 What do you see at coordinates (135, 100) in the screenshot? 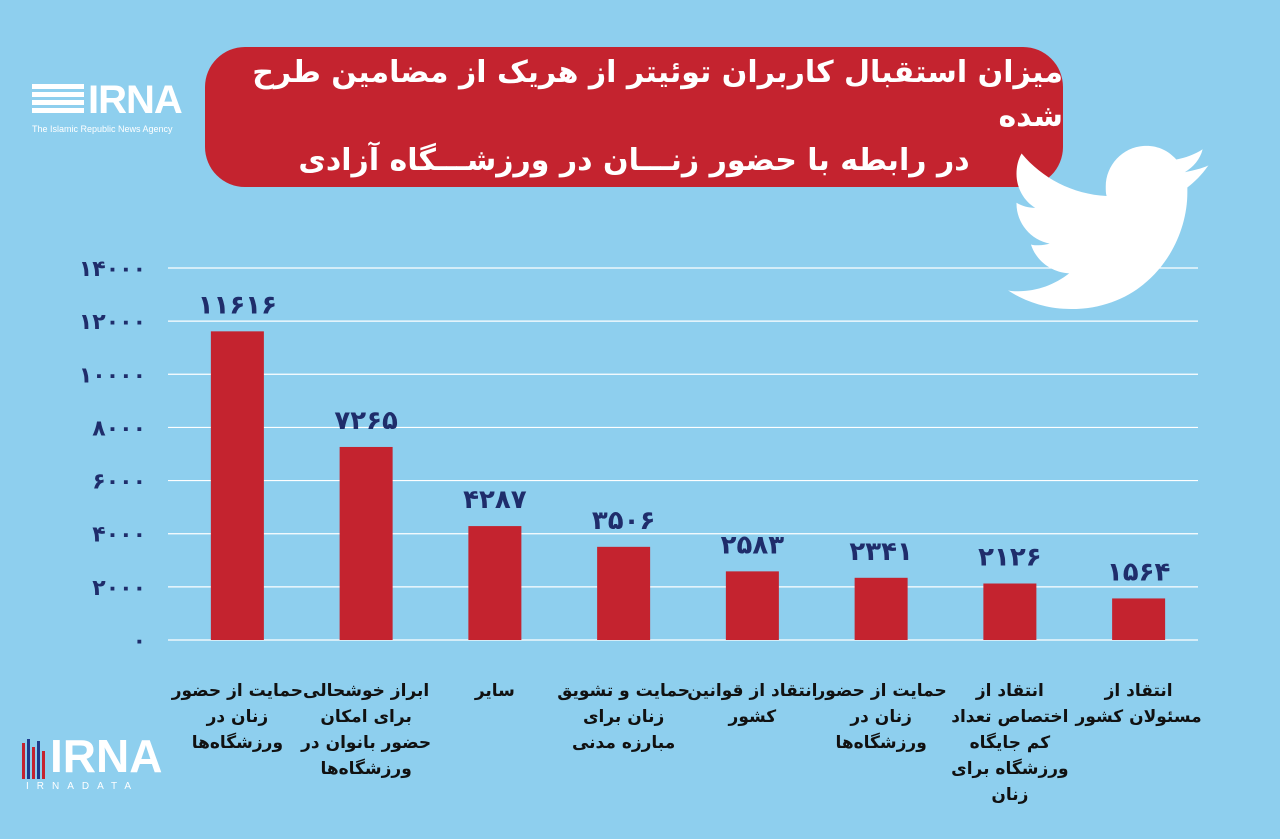
I see `logo-top-name: IRNA` at bounding box center [135, 100].